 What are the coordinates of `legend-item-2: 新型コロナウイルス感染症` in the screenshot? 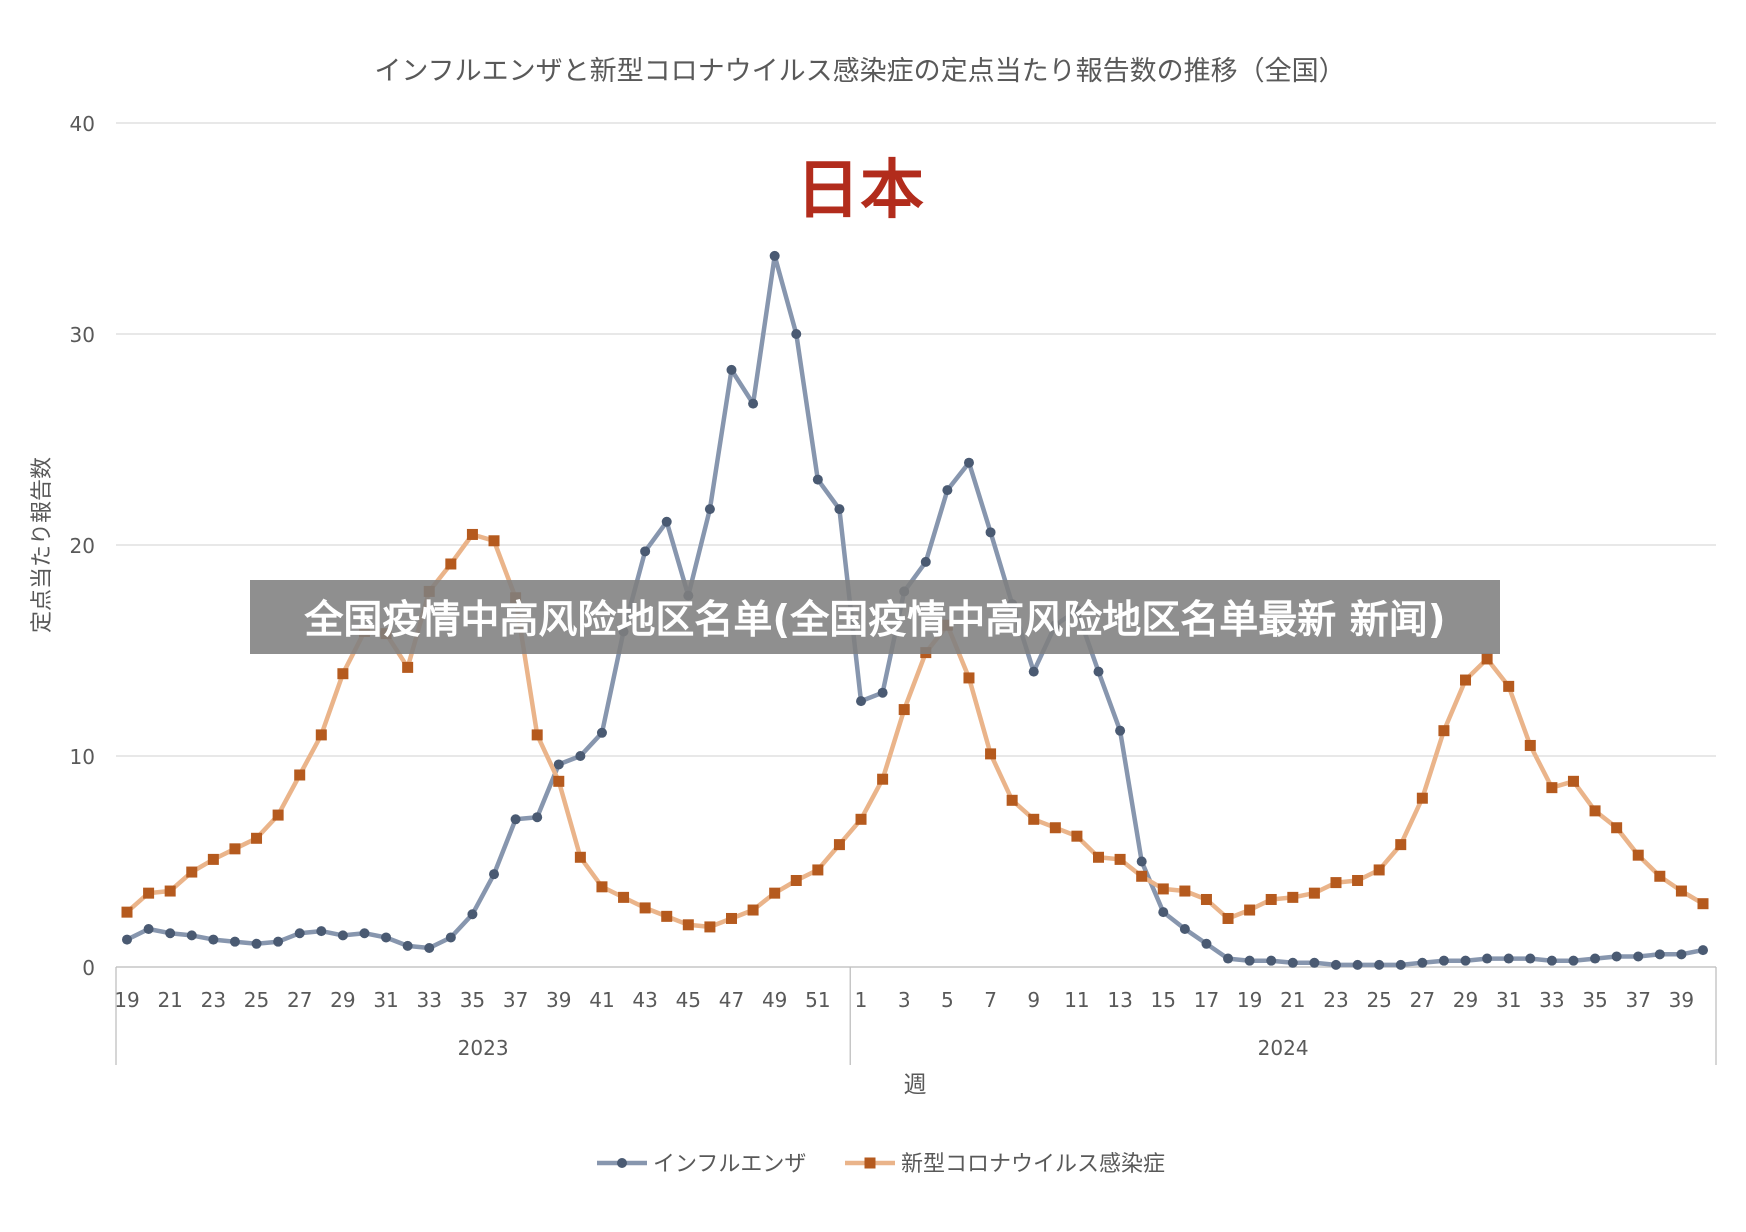 It's located at (1005, 1164).